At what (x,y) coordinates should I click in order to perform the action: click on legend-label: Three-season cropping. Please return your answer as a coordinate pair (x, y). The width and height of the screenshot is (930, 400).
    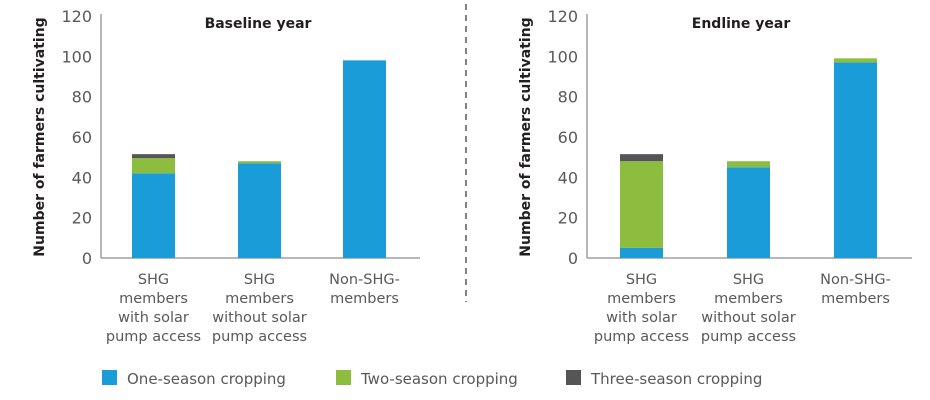
    Looking at the image, I should click on (676, 379).